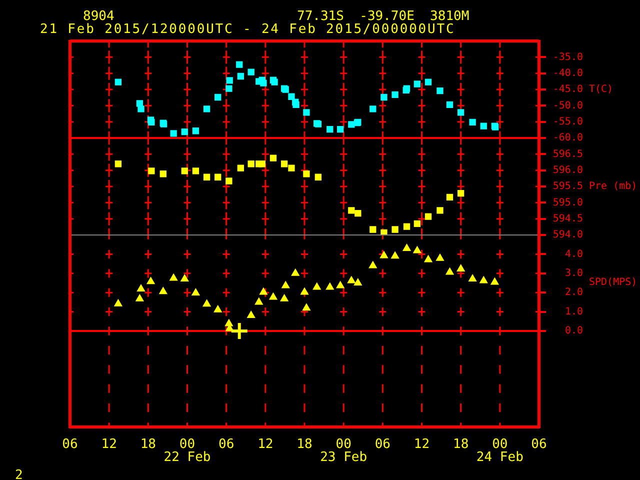 The height and width of the screenshot is (480, 640). Describe the element at coordinates (500, 450) in the screenshot. I see `x-tick-label: 00 24 Feb` at that location.